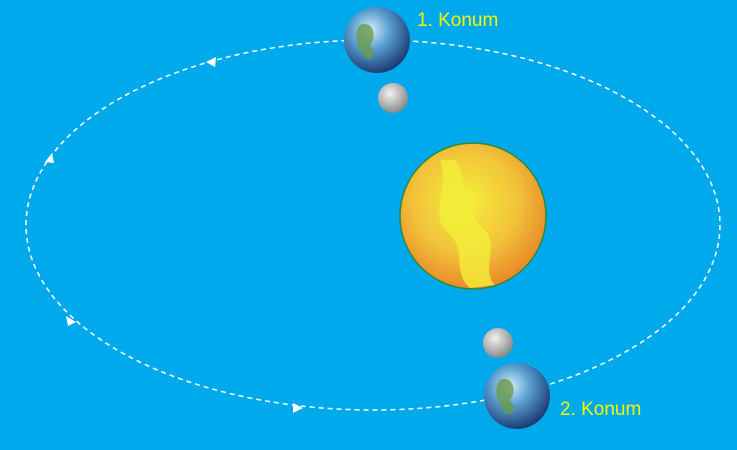 This screenshot has height=450, width=737. I want to click on label: 2. Konum, so click(600, 409).